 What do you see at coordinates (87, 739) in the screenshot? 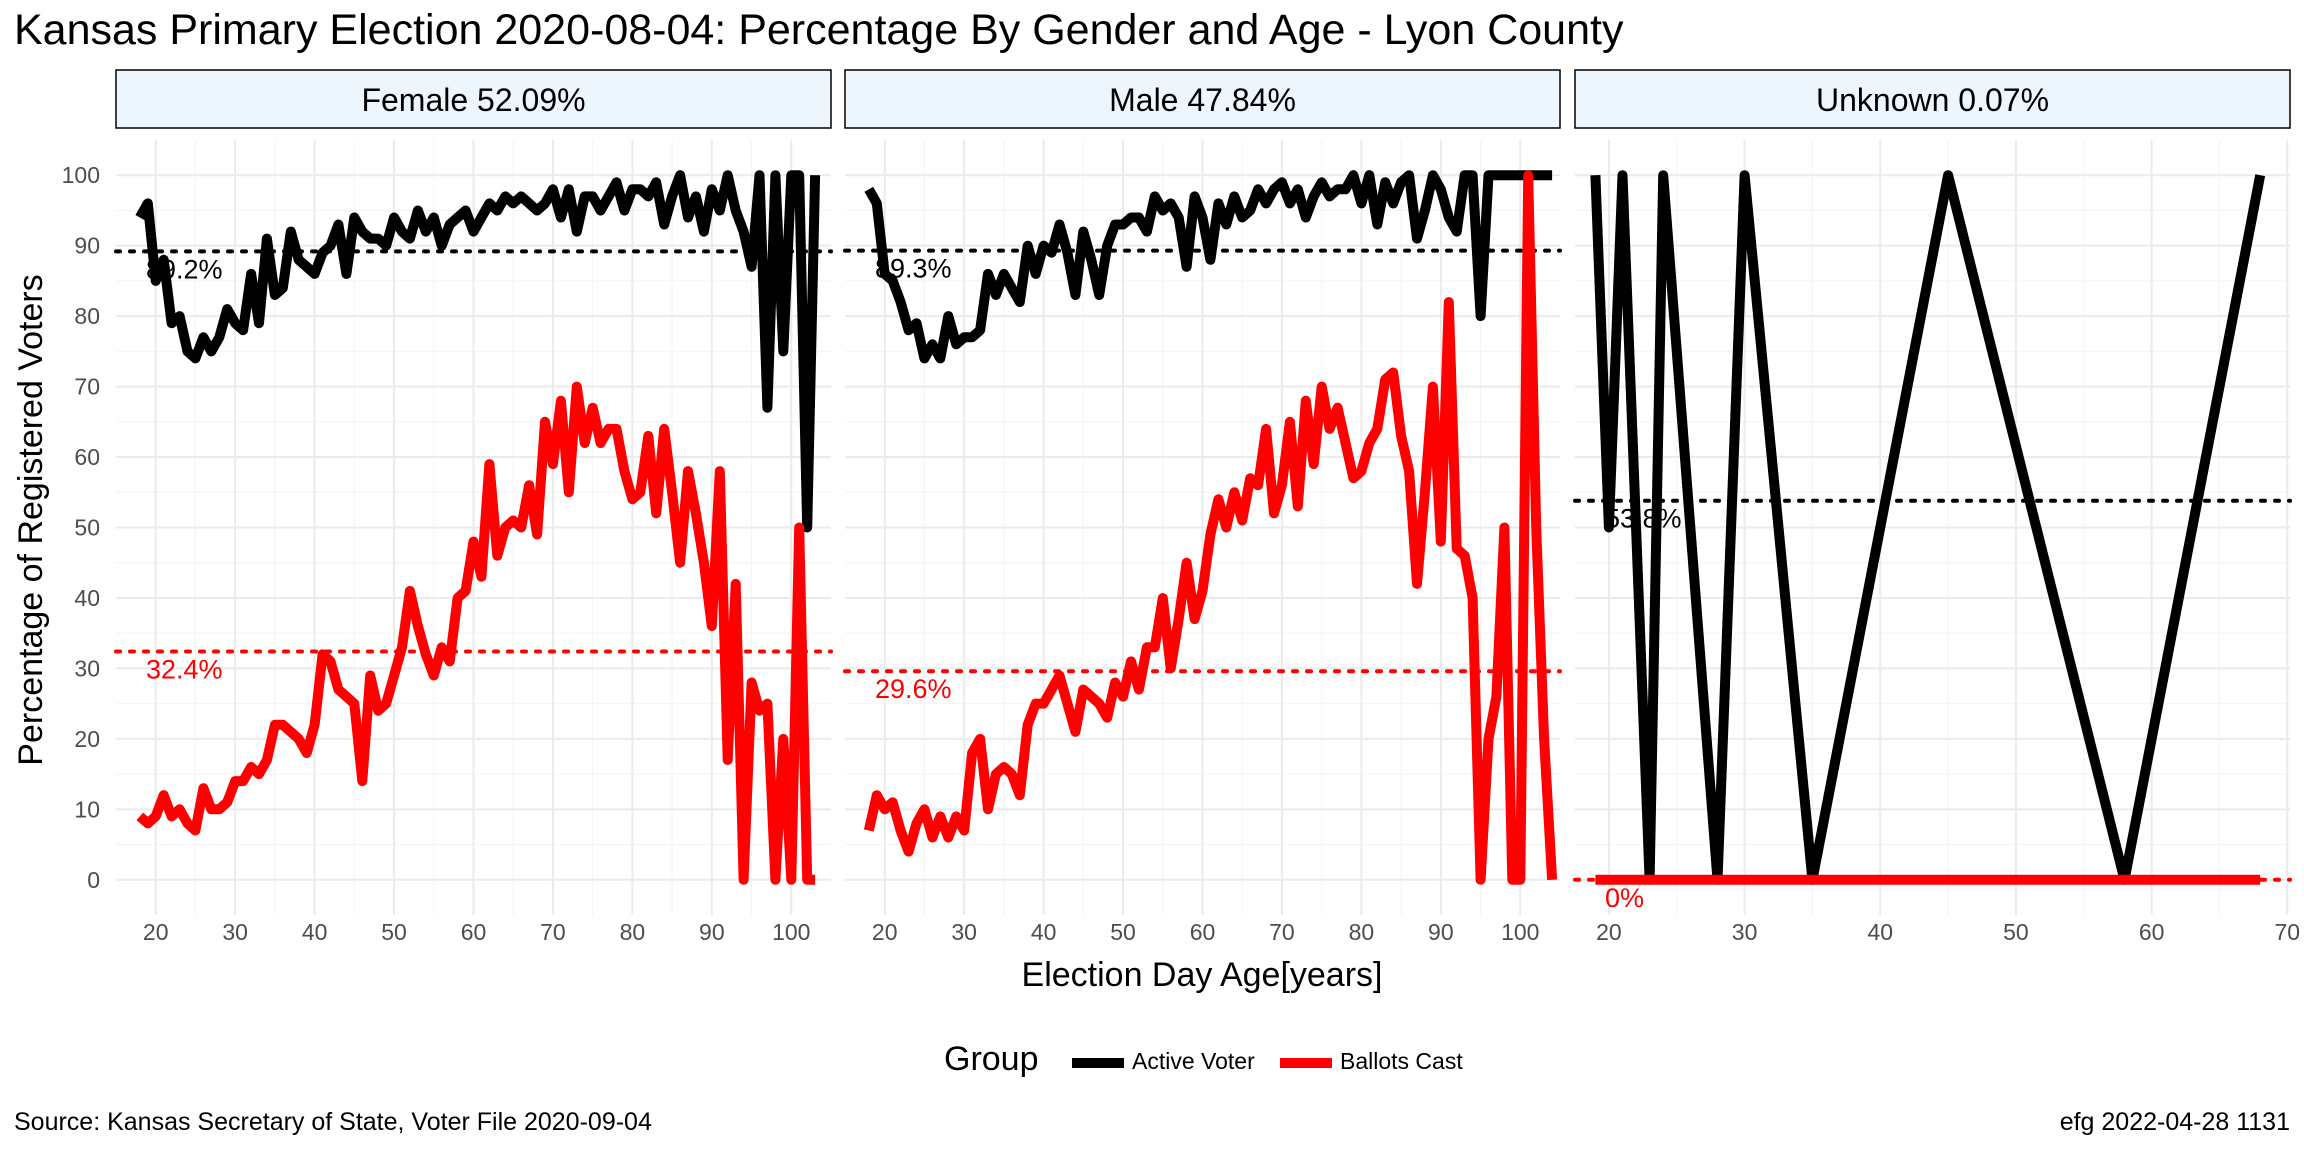
I see `y-tick-label: 20` at bounding box center [87, 739].